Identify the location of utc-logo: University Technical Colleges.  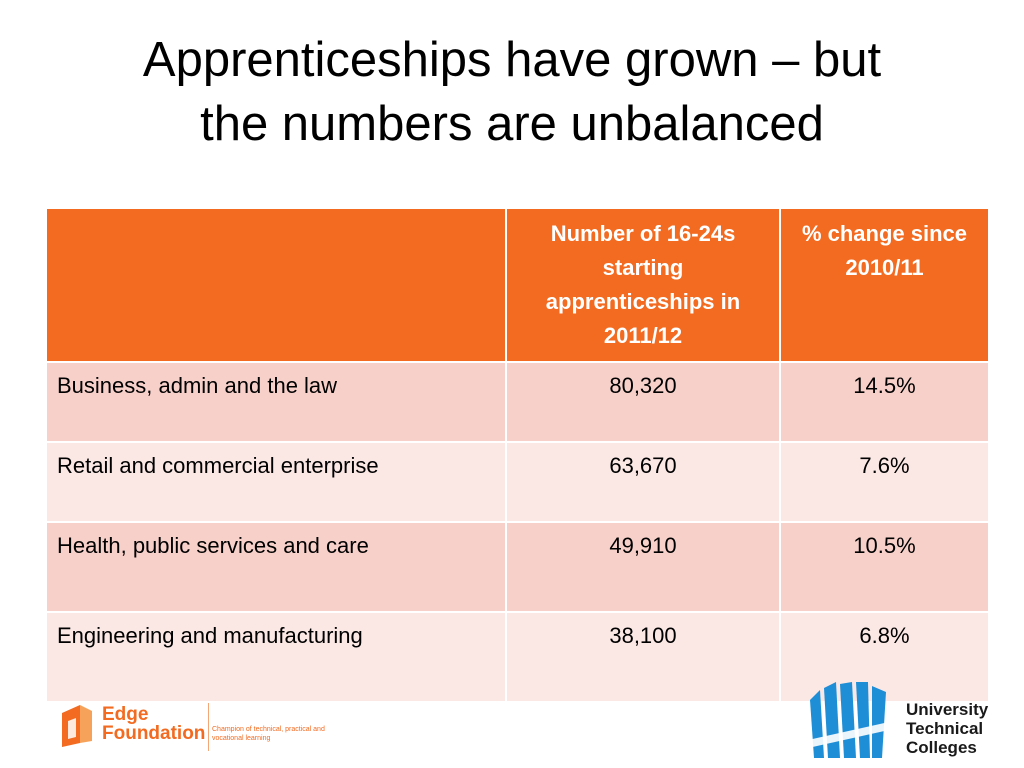
(903, 720).